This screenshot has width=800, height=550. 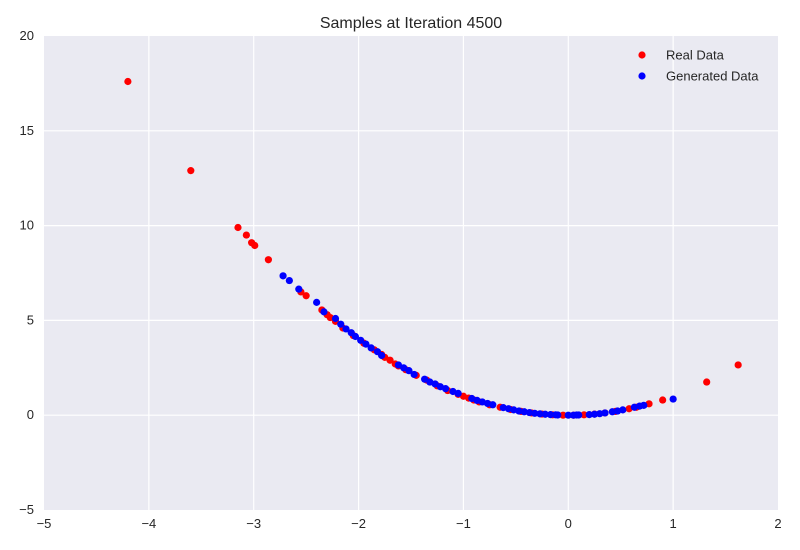 What do you see at coordinates (568, 523) in the screenshot?
I see `x-tick-label: 0` at bounding box center [568, 523].